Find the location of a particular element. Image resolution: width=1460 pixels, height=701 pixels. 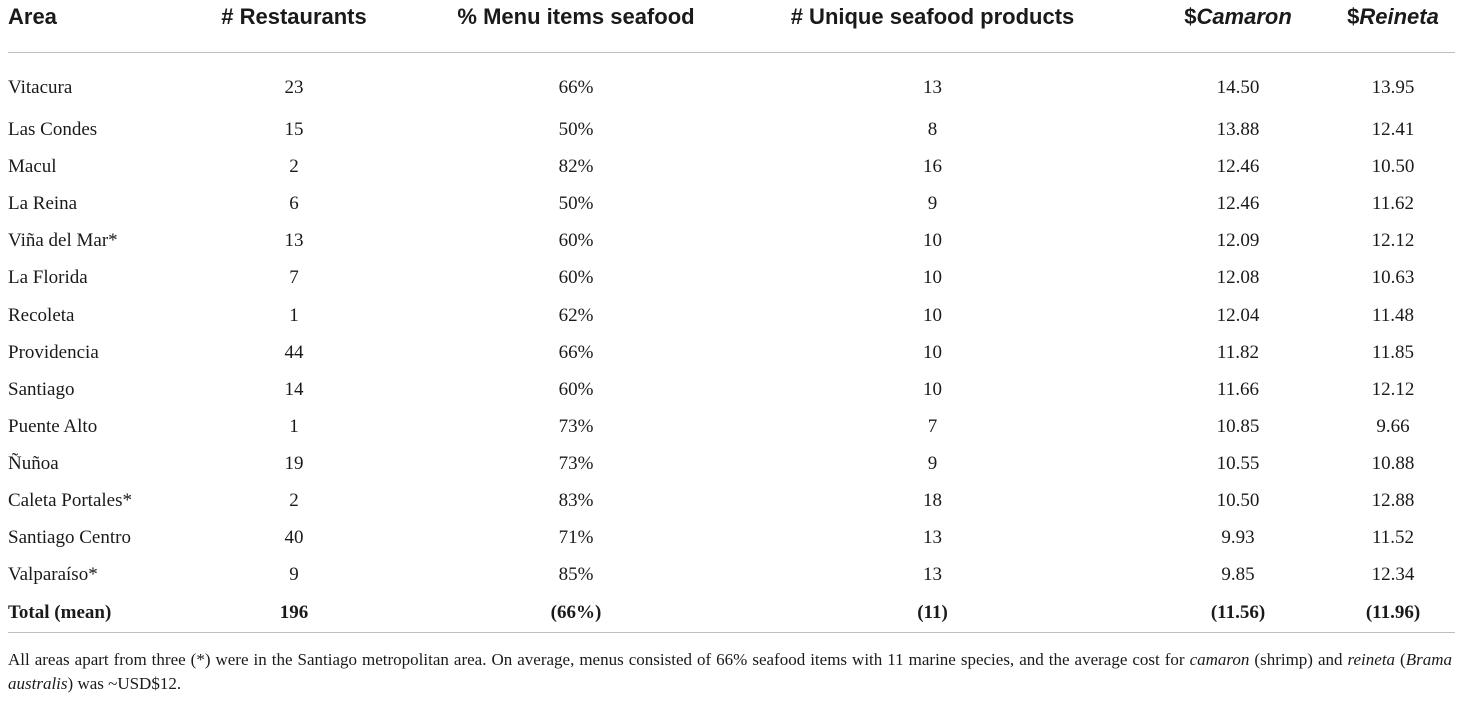

table-row: Providencia 44 66% 10 11.82 11.85 is located at coordinates (731, 352).